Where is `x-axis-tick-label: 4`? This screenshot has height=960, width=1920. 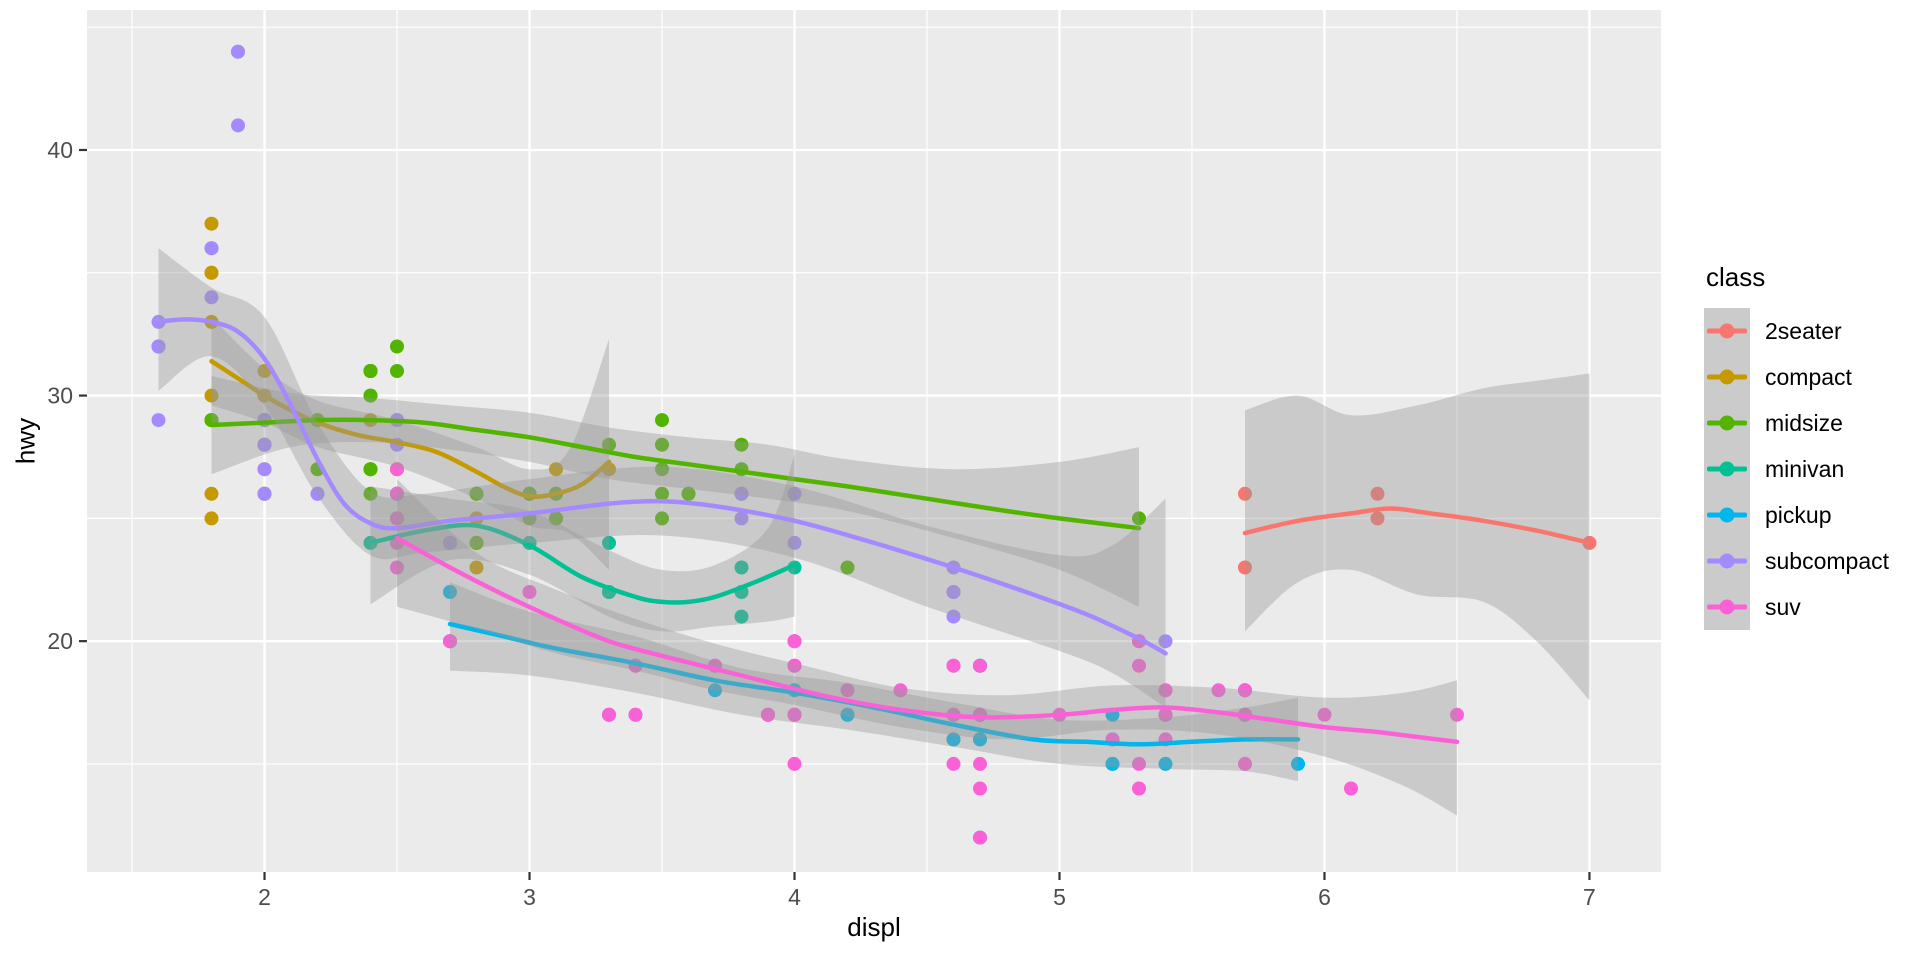
x-axis-tick-label: 4 is located at coordinates (794, 897).